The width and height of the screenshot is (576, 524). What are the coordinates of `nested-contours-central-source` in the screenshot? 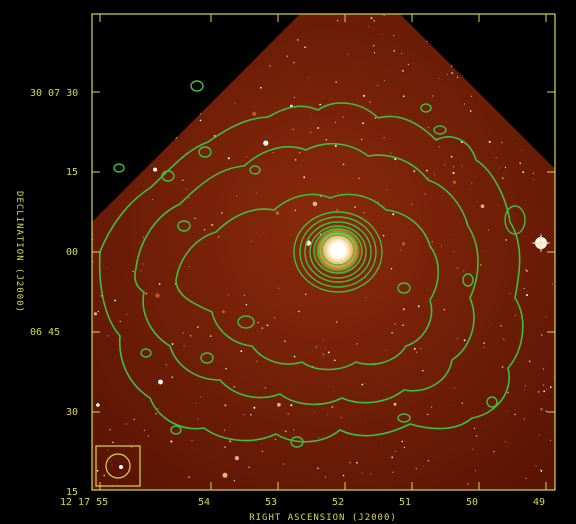 It's located at (338, 252).